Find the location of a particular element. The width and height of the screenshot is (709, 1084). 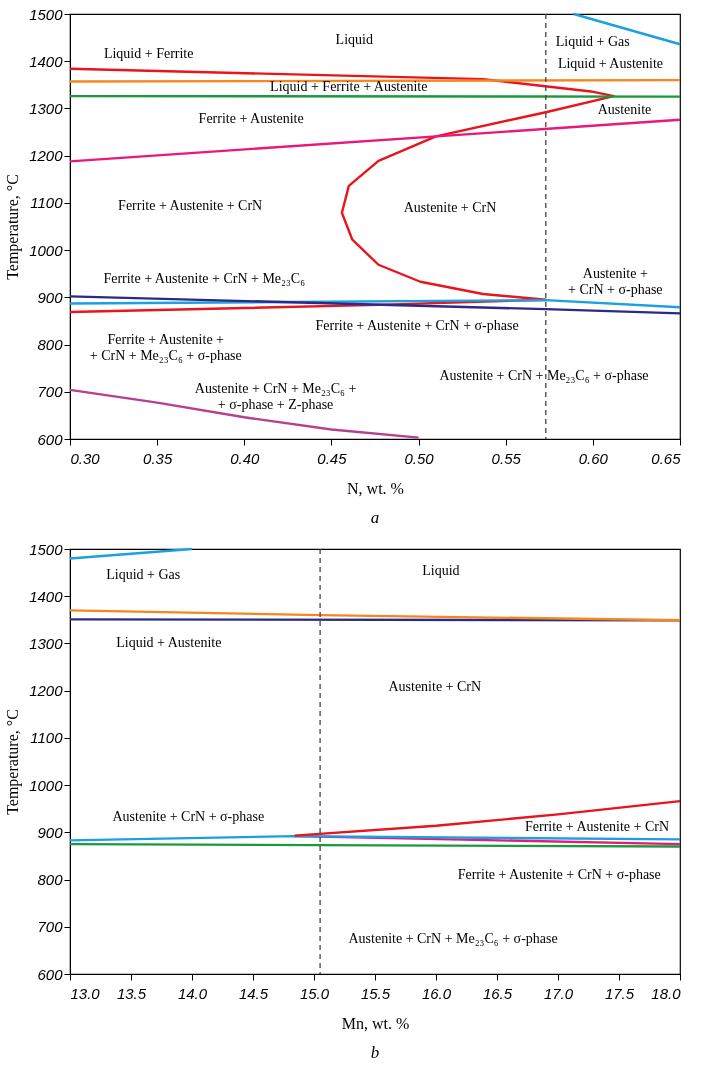

x-tick-label: 0.65 is located at coordinates (666, 458).